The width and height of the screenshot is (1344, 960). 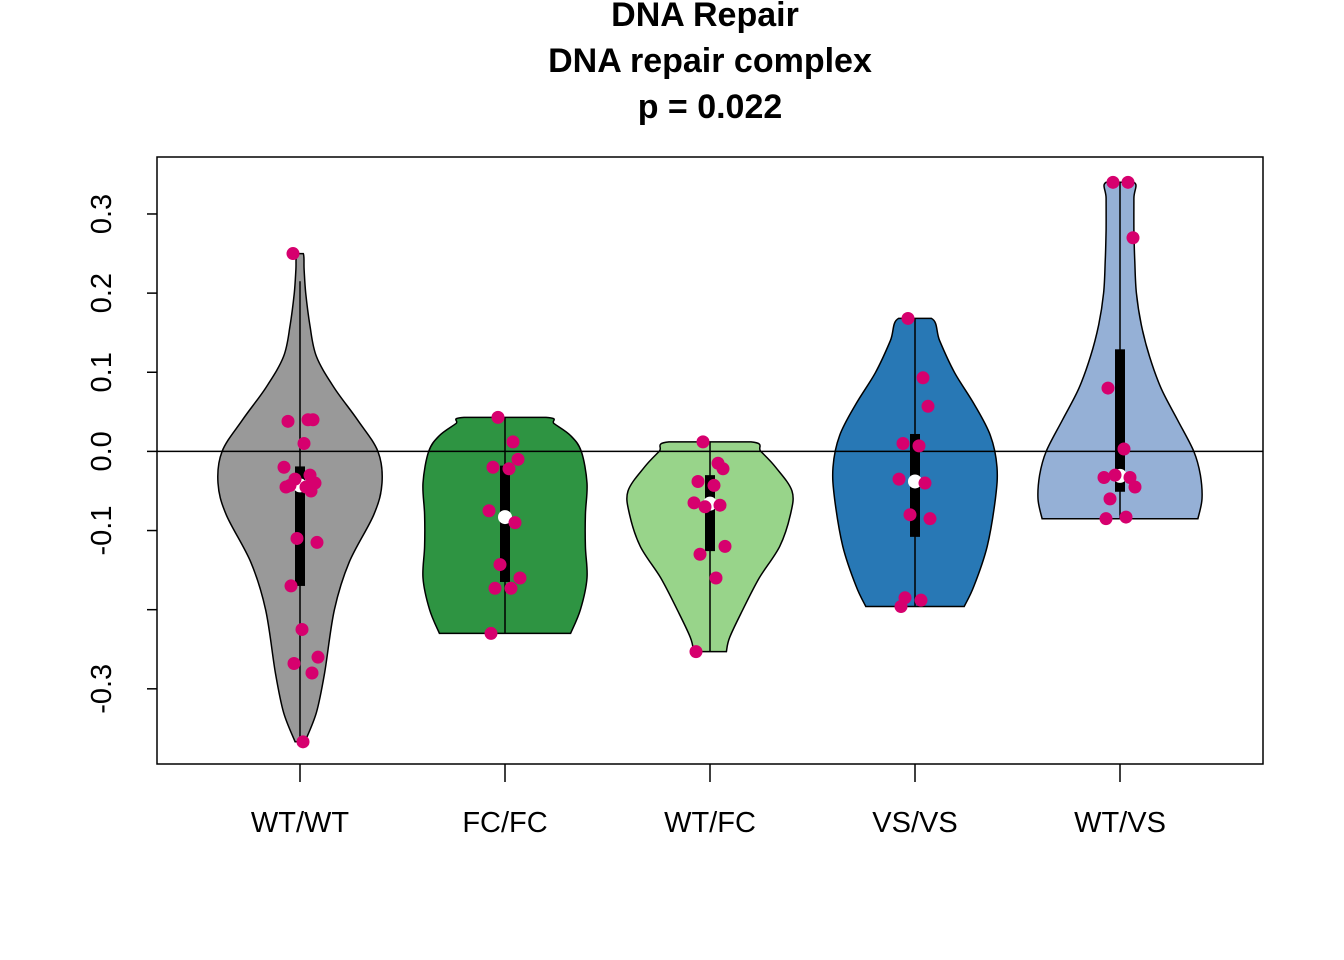 What do you see at coordinates (914, 823) in the screenshot?
I see `x-tick-label: VS/VS` at bounding box center [914, 823].